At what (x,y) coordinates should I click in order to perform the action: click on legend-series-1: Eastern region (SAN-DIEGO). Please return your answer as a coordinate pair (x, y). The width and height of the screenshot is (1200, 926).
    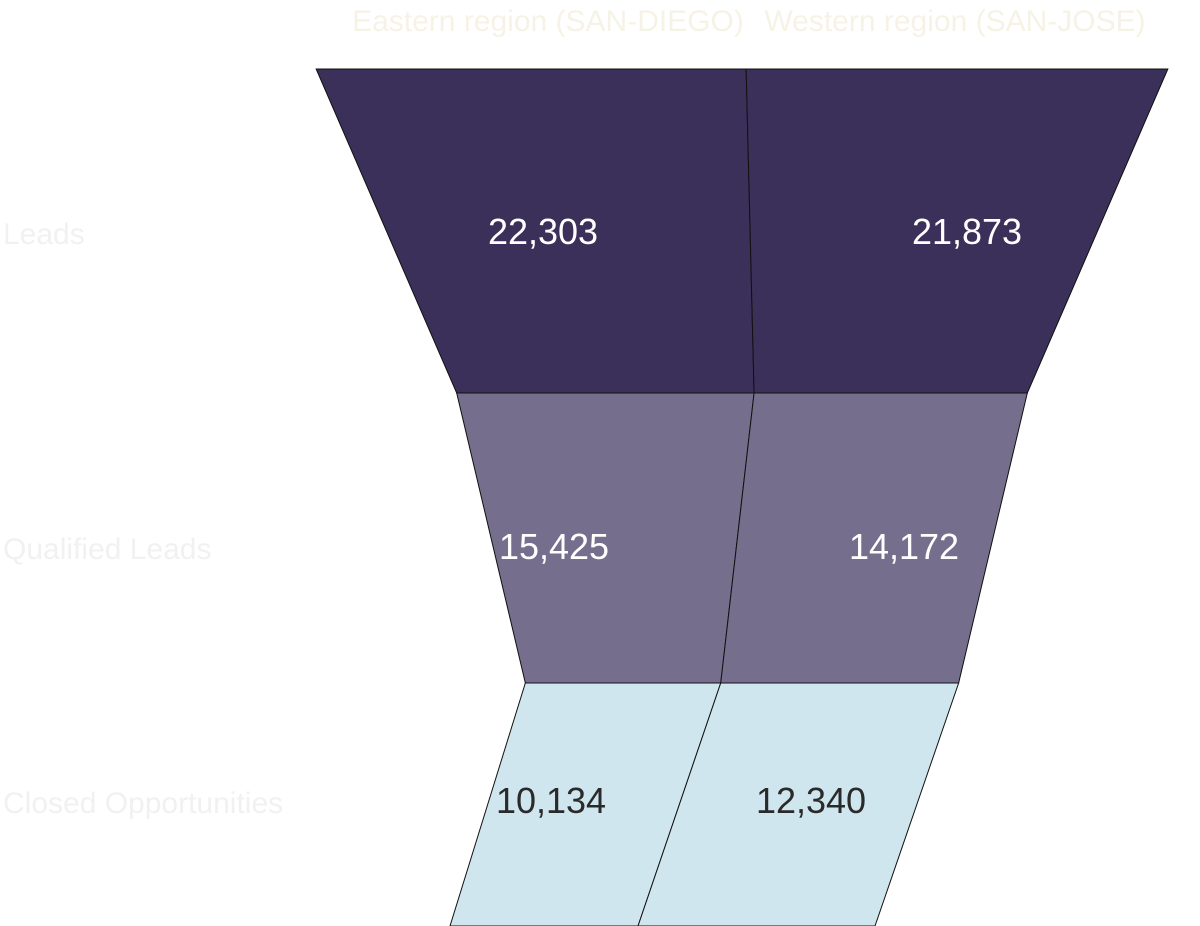
    Looking at the image, I should click on (548, 21).